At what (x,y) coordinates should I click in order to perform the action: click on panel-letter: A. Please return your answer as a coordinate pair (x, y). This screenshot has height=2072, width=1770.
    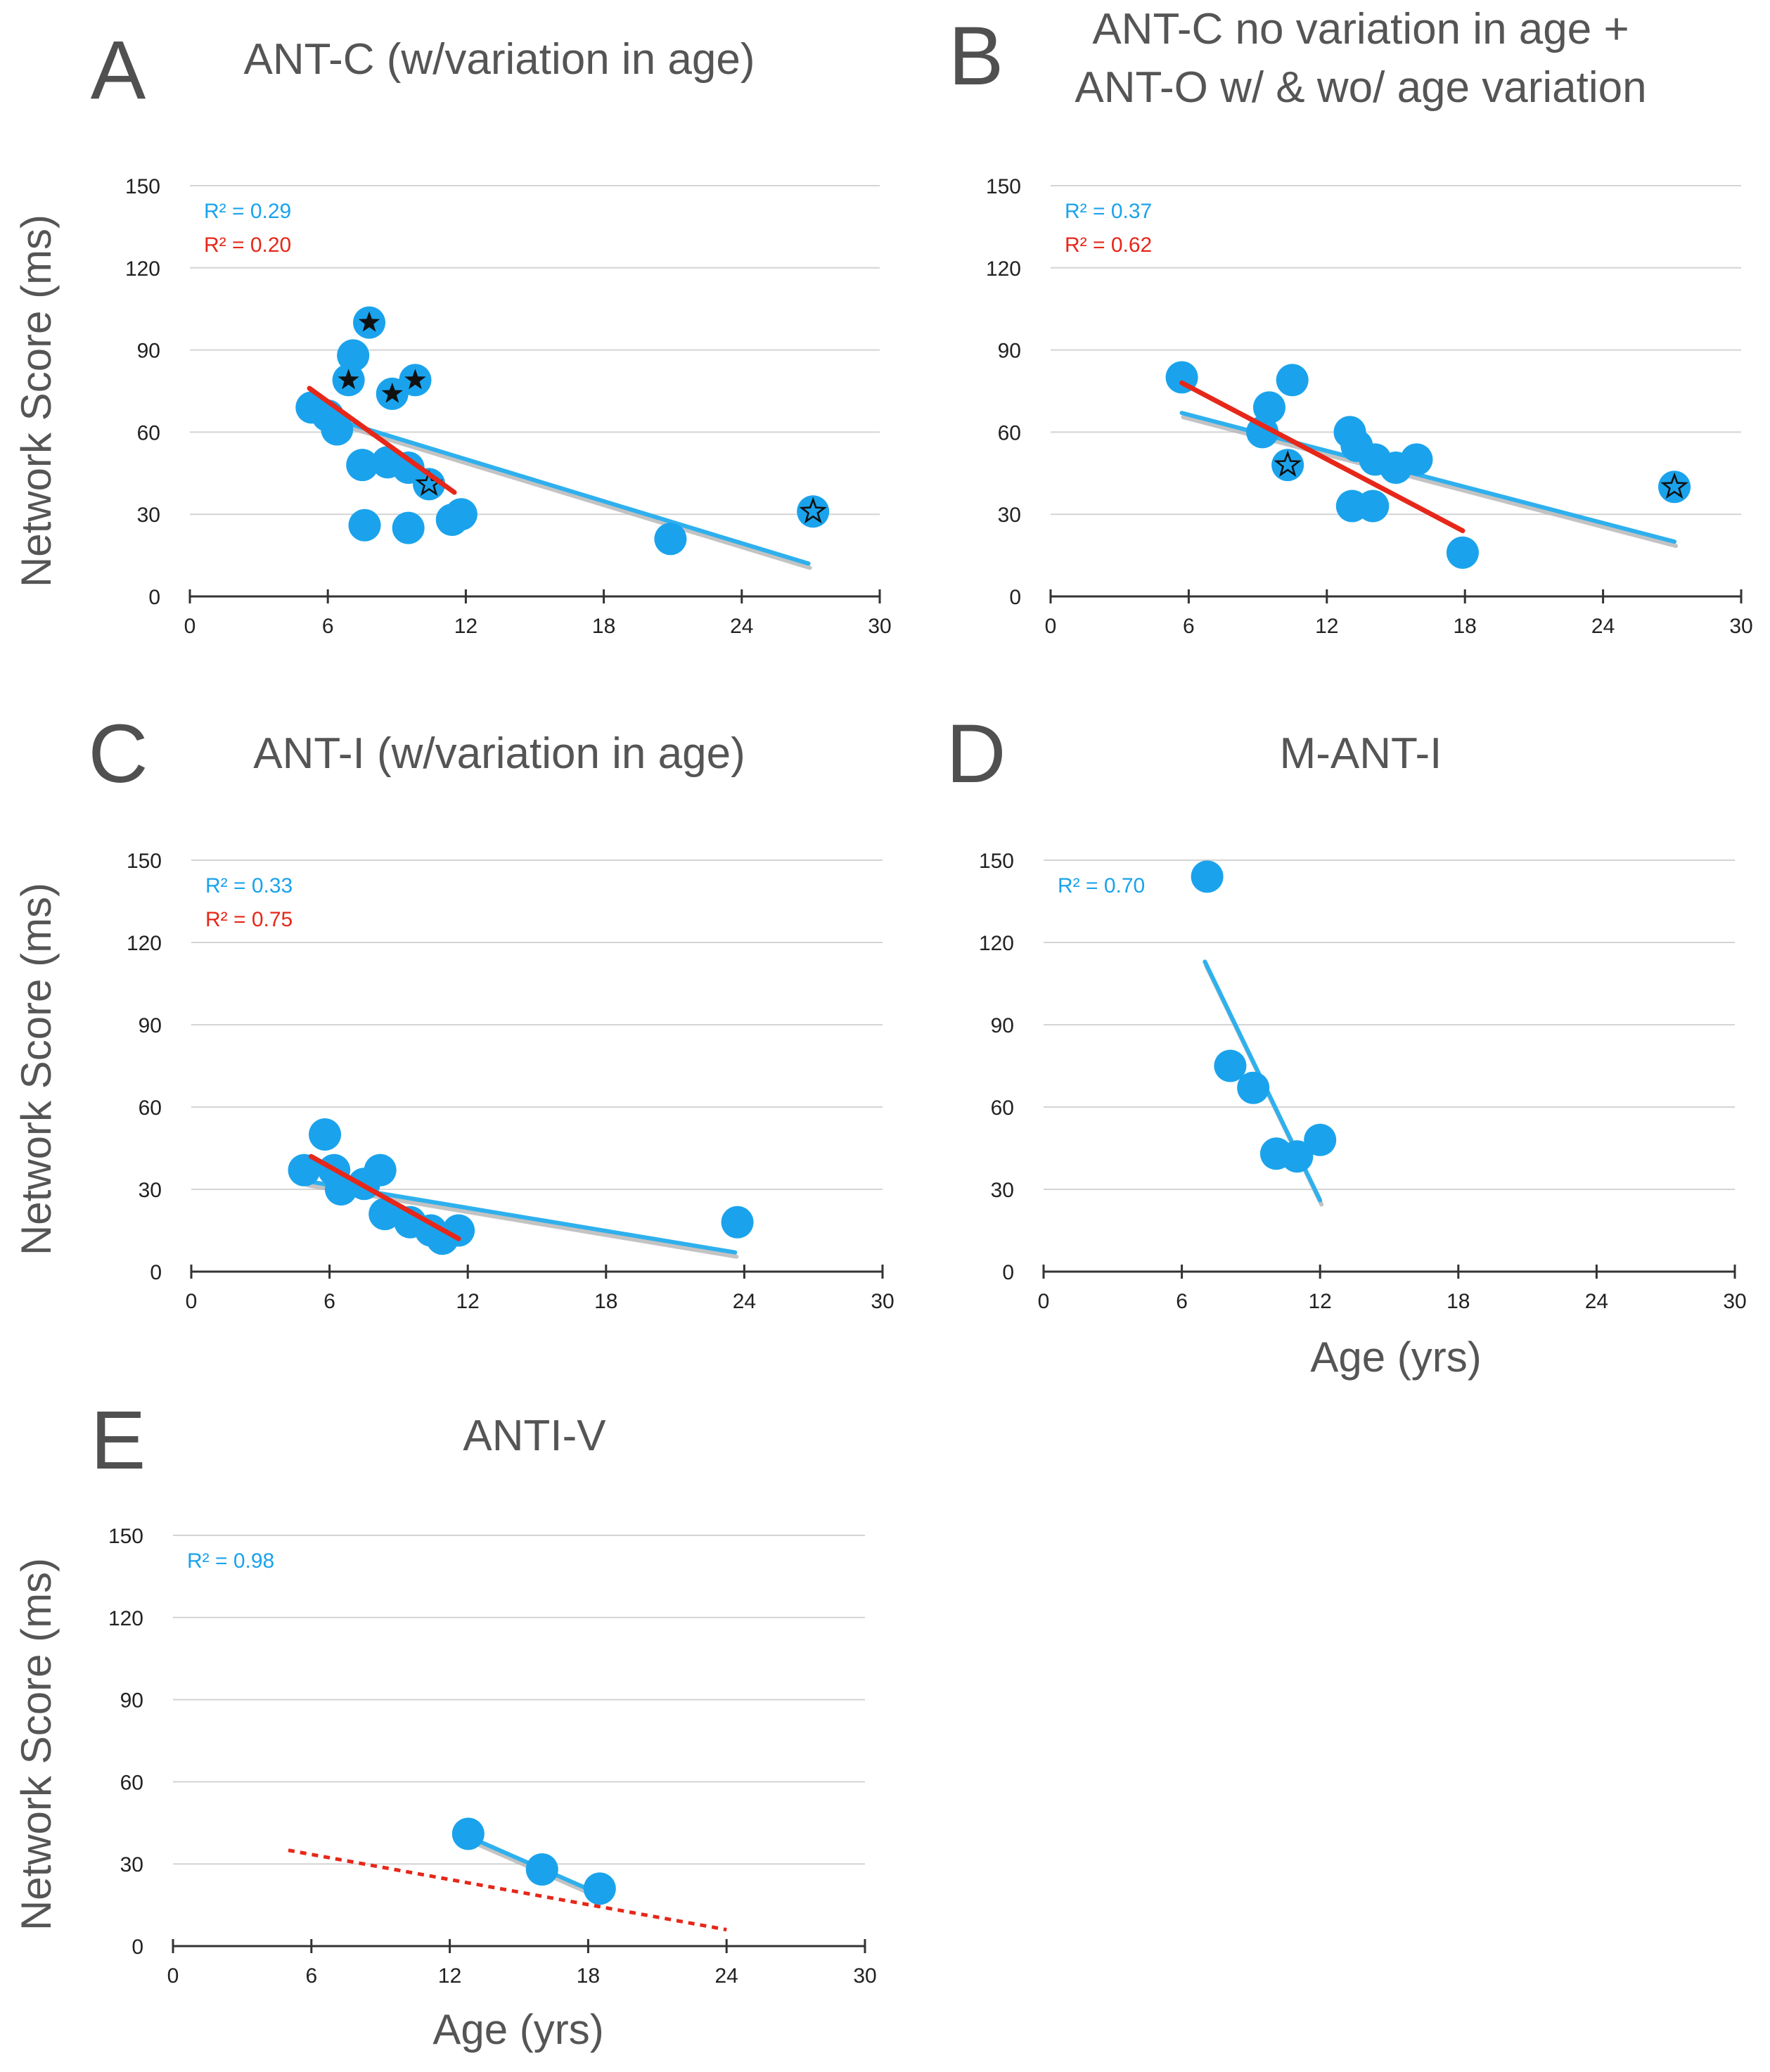
    Looking at the image, I should click on (118, 70).